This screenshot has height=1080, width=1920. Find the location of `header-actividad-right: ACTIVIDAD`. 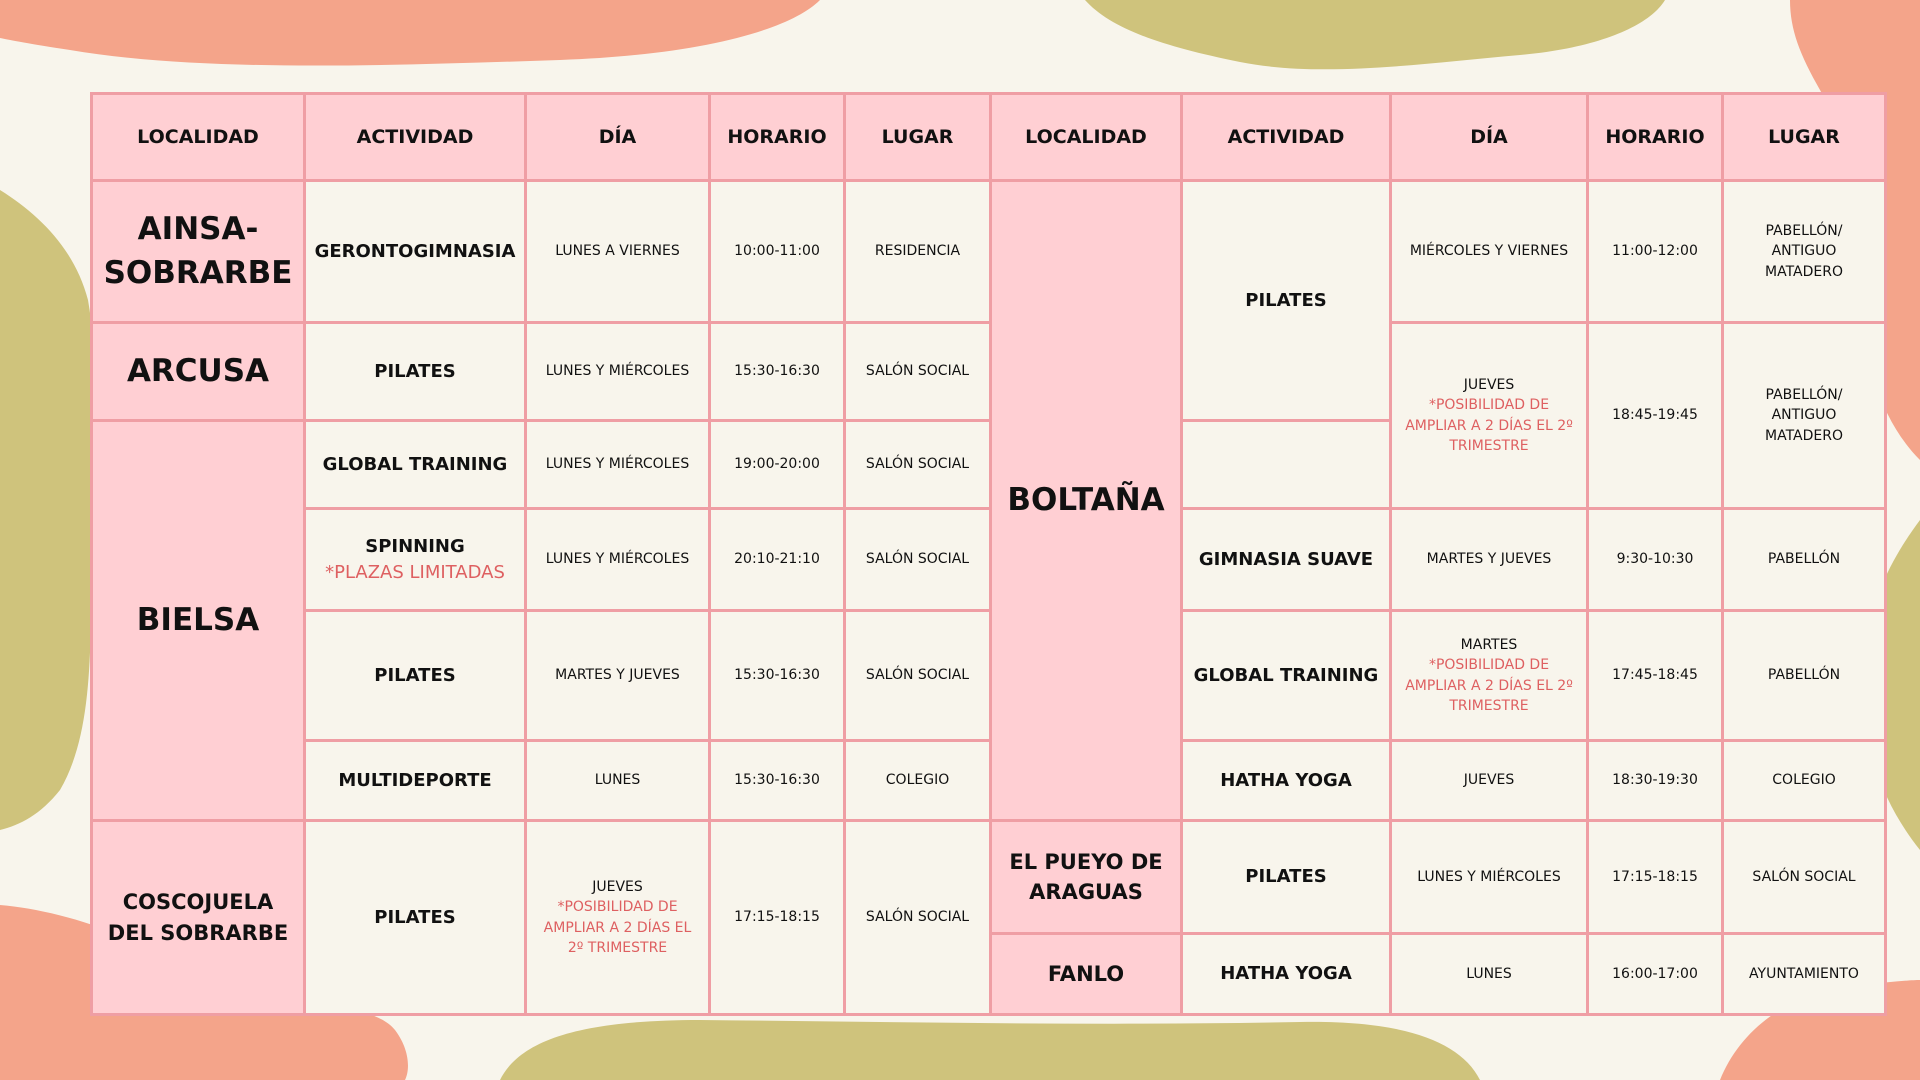

header-actividad-right: ACTIVIDAD is located at coordinates (1286, 137).